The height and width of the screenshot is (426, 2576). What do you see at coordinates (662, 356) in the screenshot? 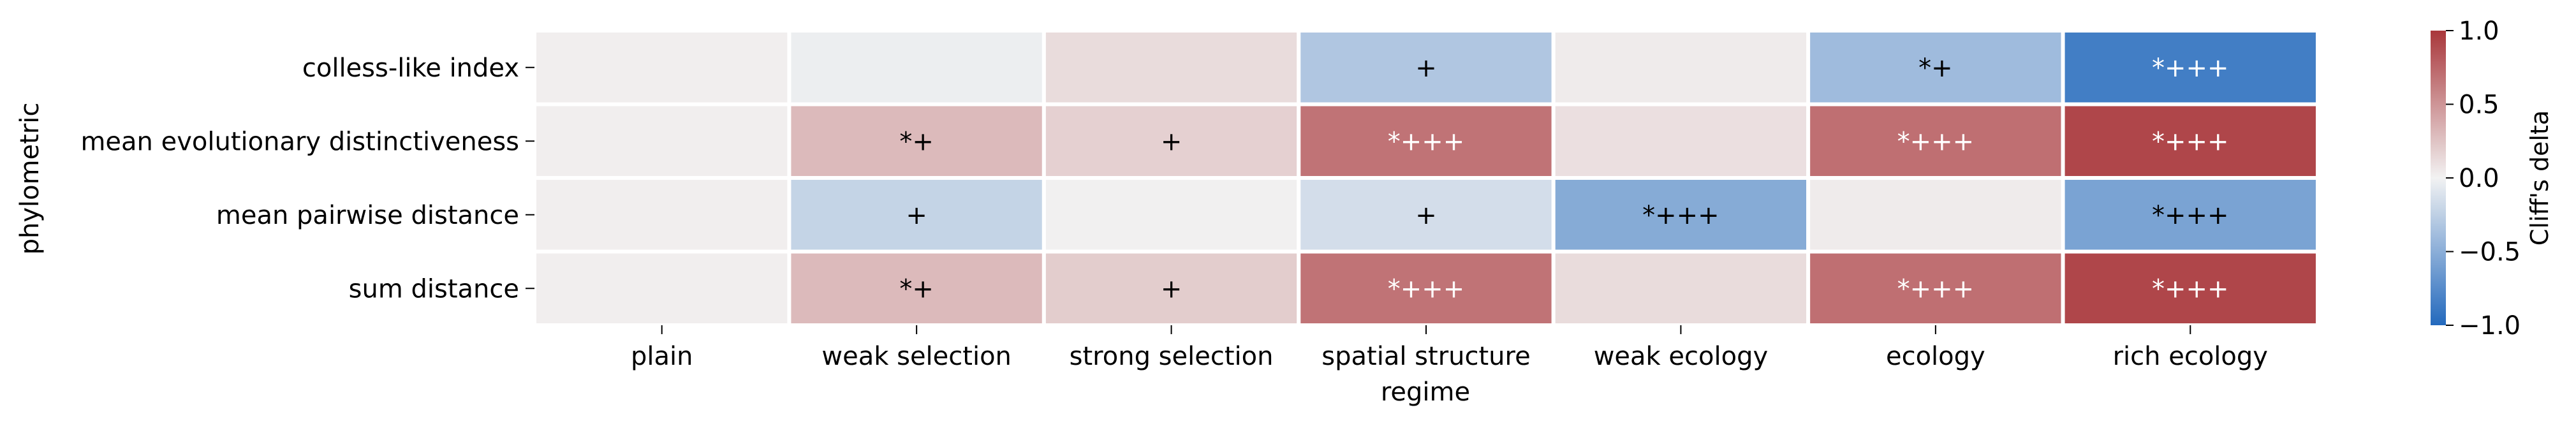
I see `x-tick-label: plain` at bounding box center [662, 356].